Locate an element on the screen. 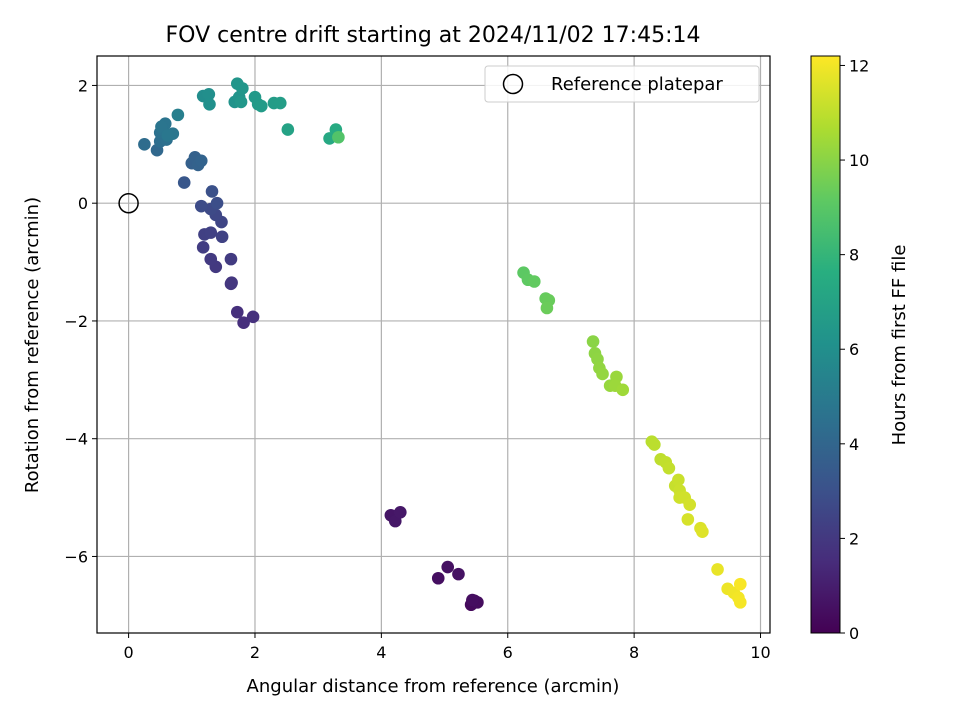 The height and width of the screenshot is (720, 960). x-tick-label: 10 is located at coordinates (760, 652).